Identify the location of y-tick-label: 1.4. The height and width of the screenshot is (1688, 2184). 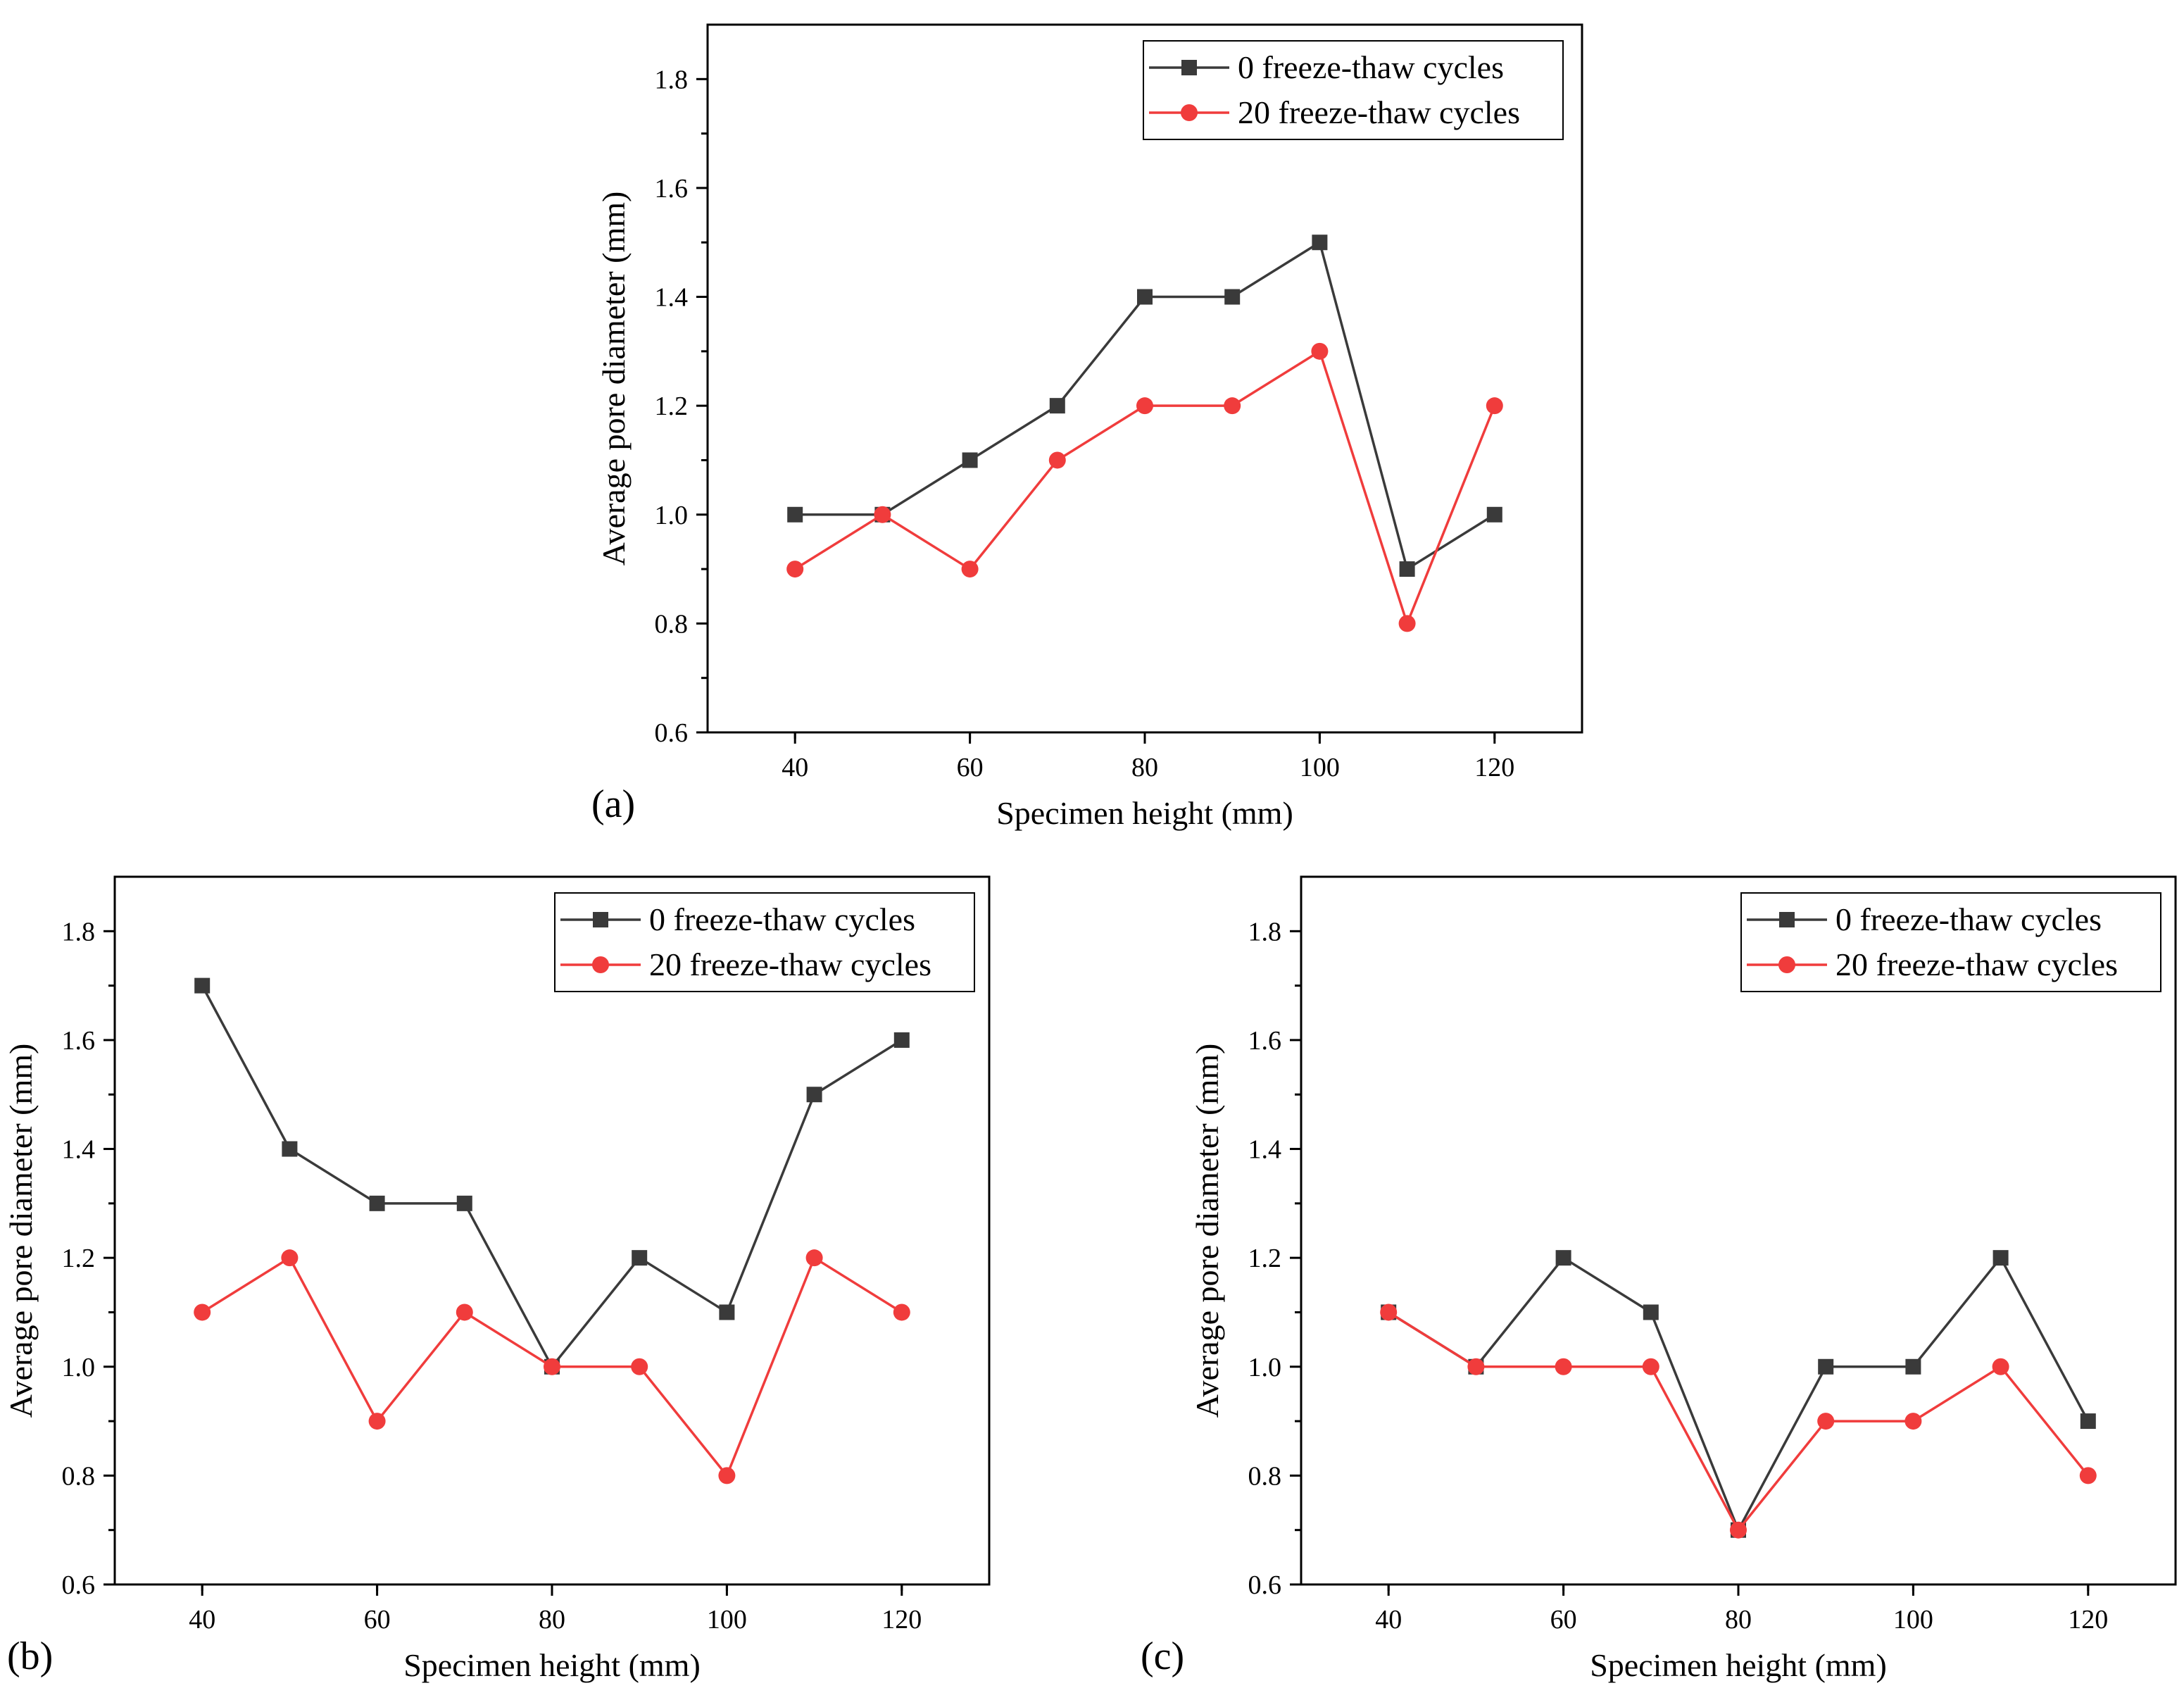
(1265, 1150).